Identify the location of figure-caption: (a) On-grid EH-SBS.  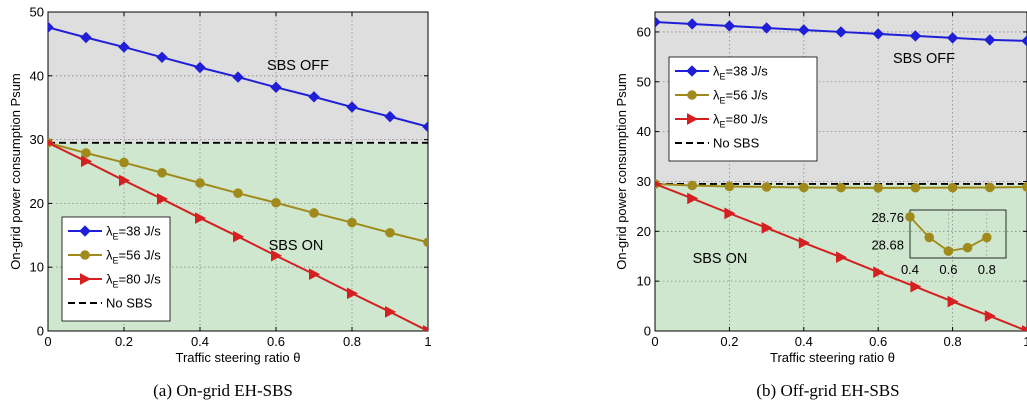
(223, 390).